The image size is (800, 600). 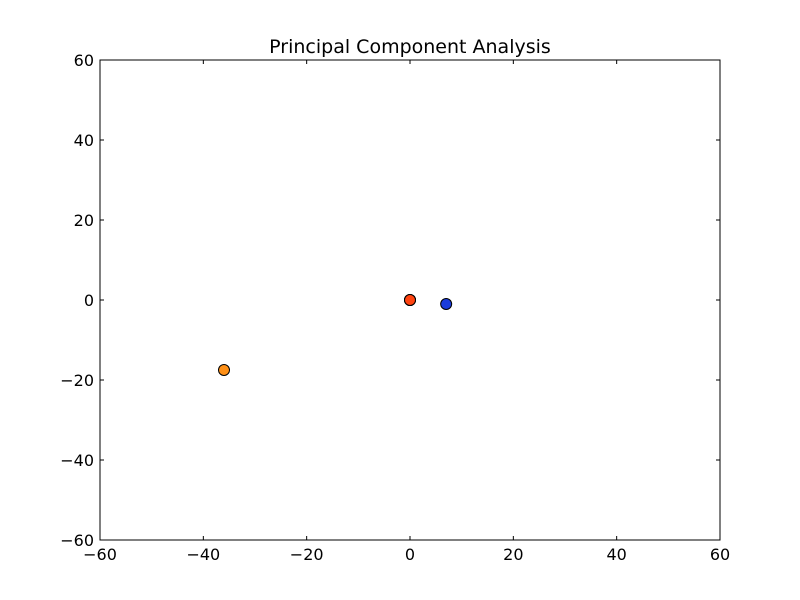 I want to click on y-tick-label: −60, so click(x=77, y=540).